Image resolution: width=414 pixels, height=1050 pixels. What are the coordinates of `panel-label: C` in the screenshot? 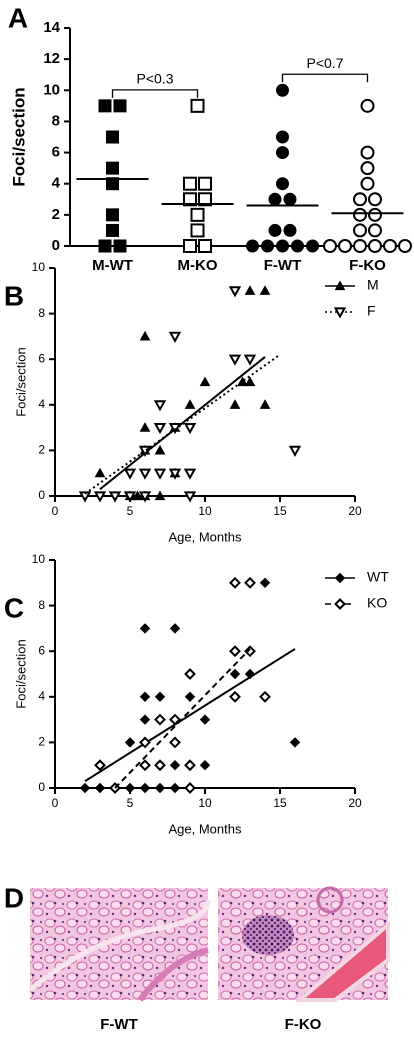 It's located at (14, 607).